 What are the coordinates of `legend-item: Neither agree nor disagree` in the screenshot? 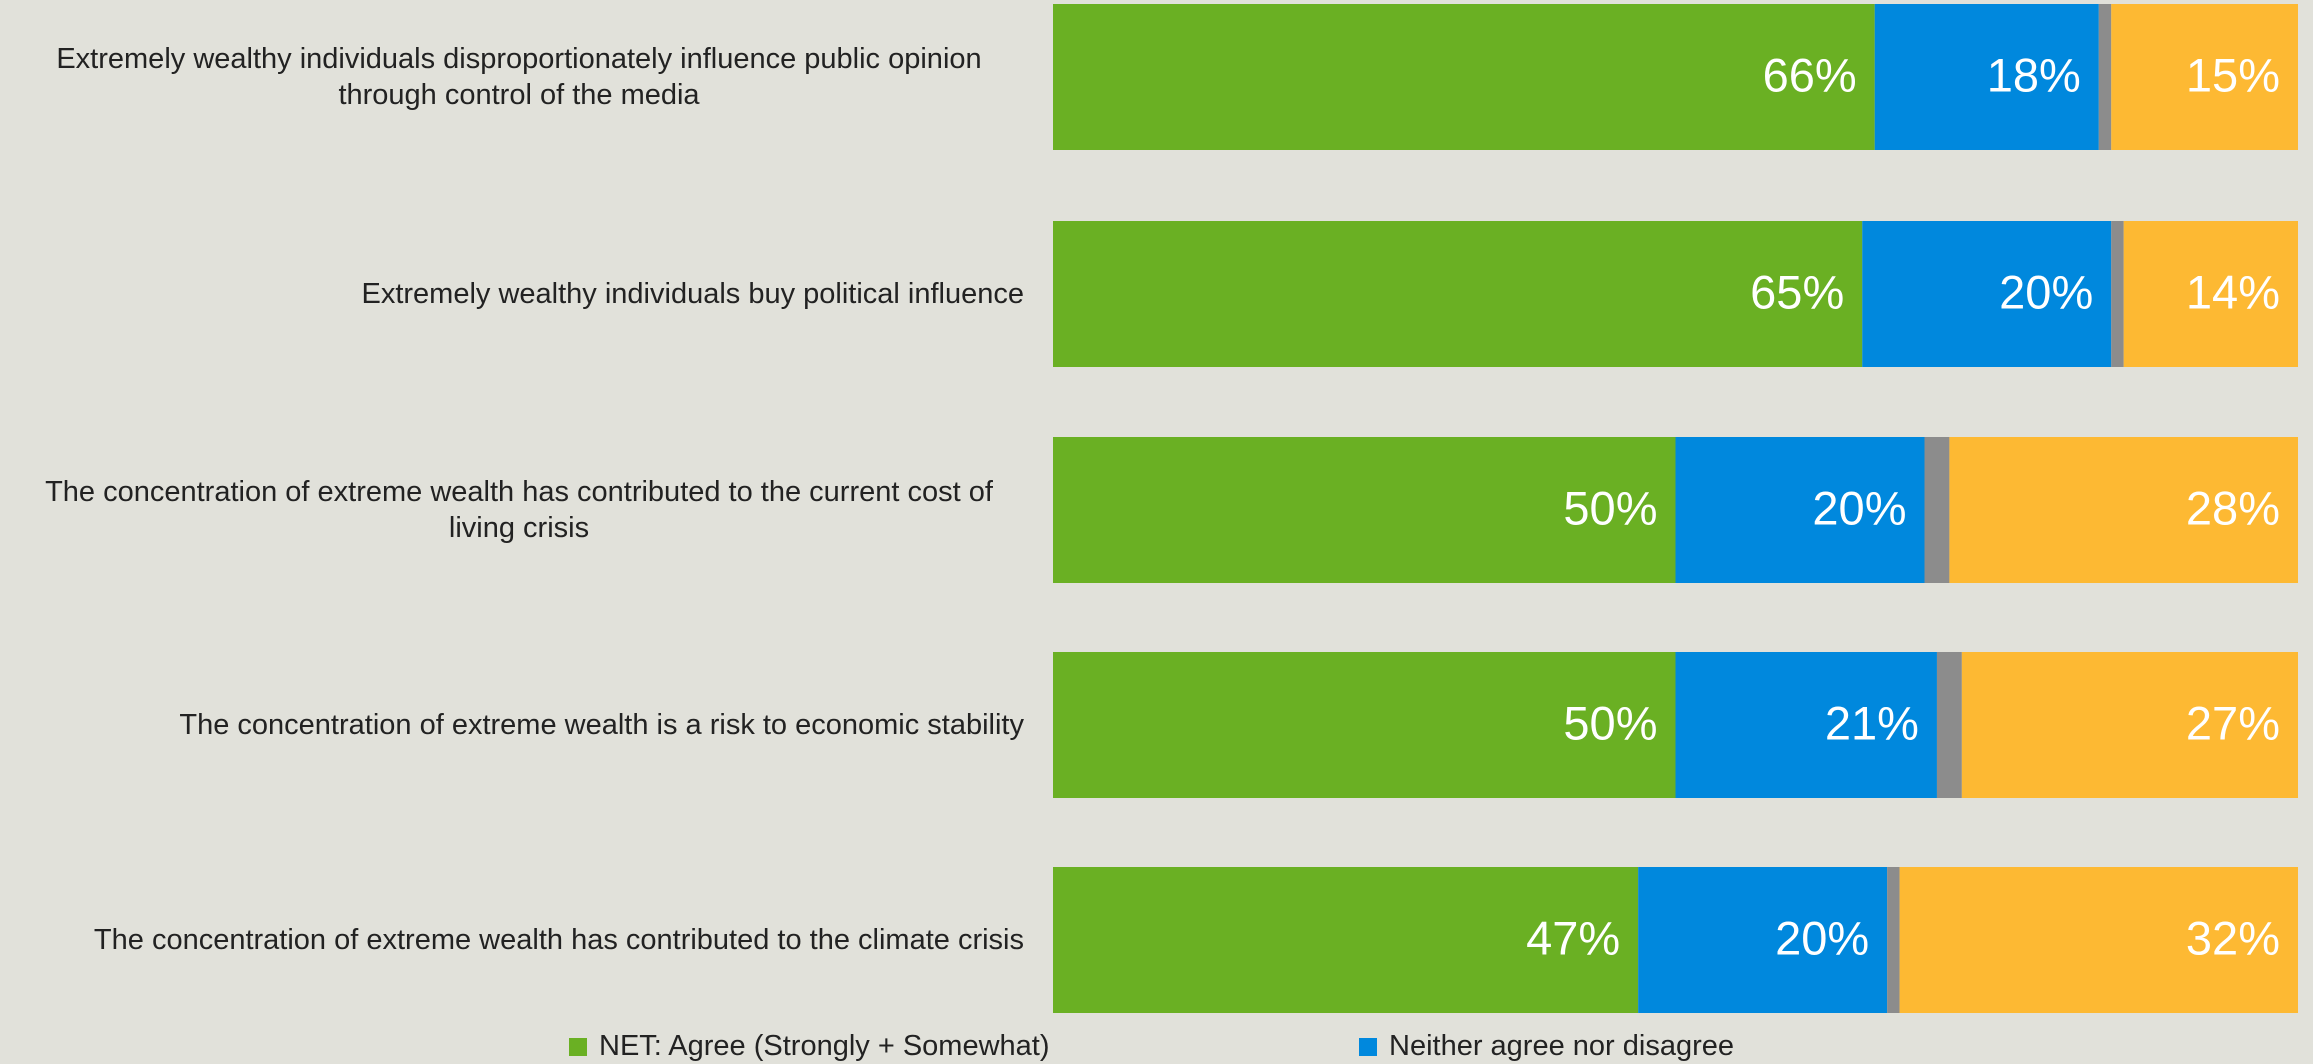 It's located at (1546, 1046).